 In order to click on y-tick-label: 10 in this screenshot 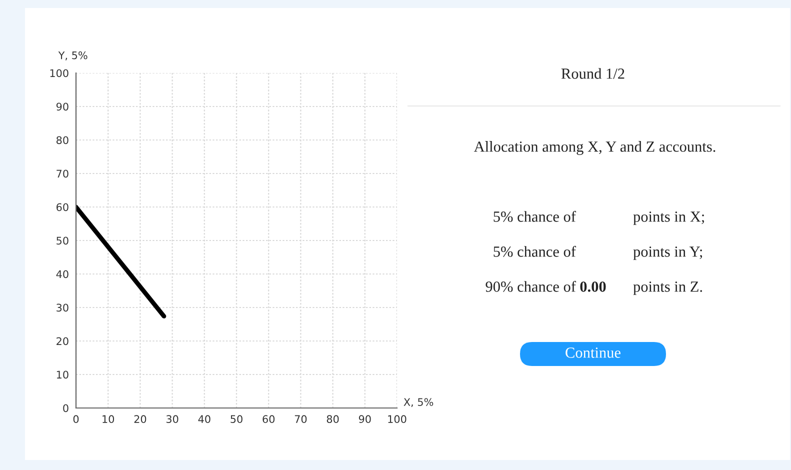, I will do `click(62, 374)`.